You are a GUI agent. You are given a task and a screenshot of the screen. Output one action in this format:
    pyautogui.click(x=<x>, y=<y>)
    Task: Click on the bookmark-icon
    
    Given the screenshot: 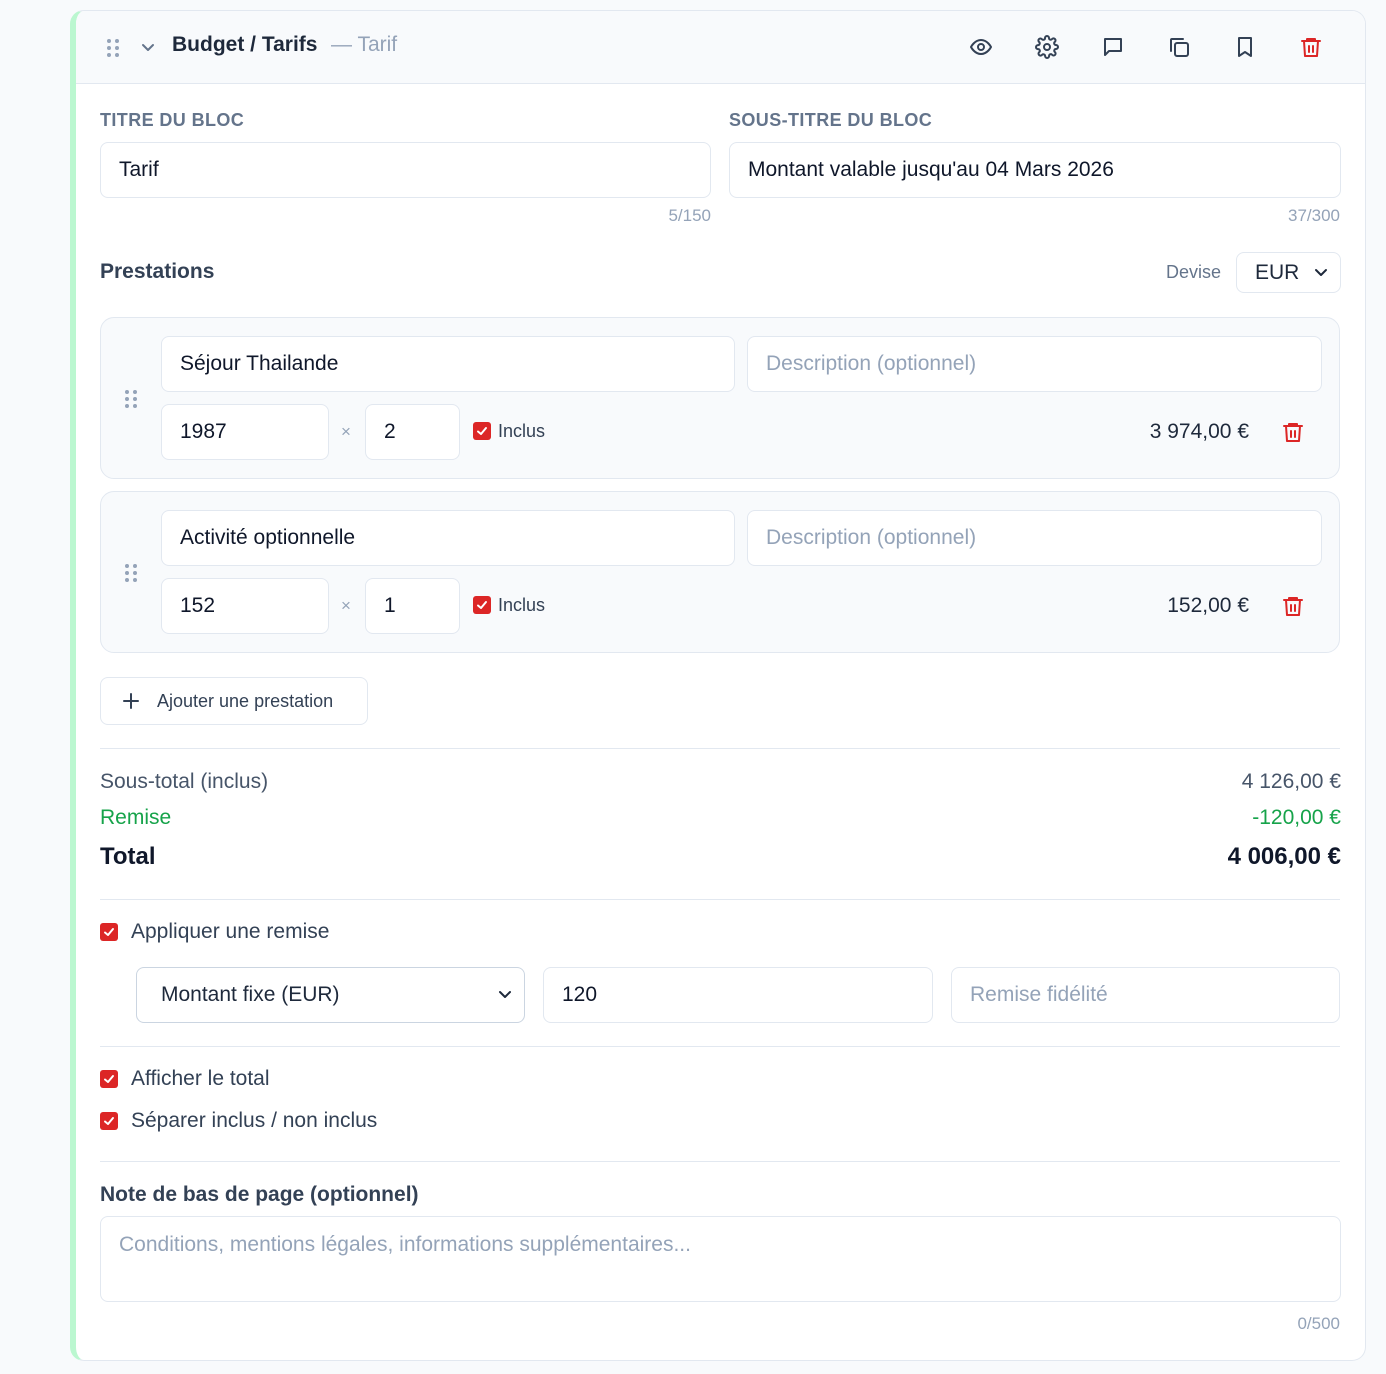 What is the action you would take?
    pyautogui.click(x=1245, y=47)
    